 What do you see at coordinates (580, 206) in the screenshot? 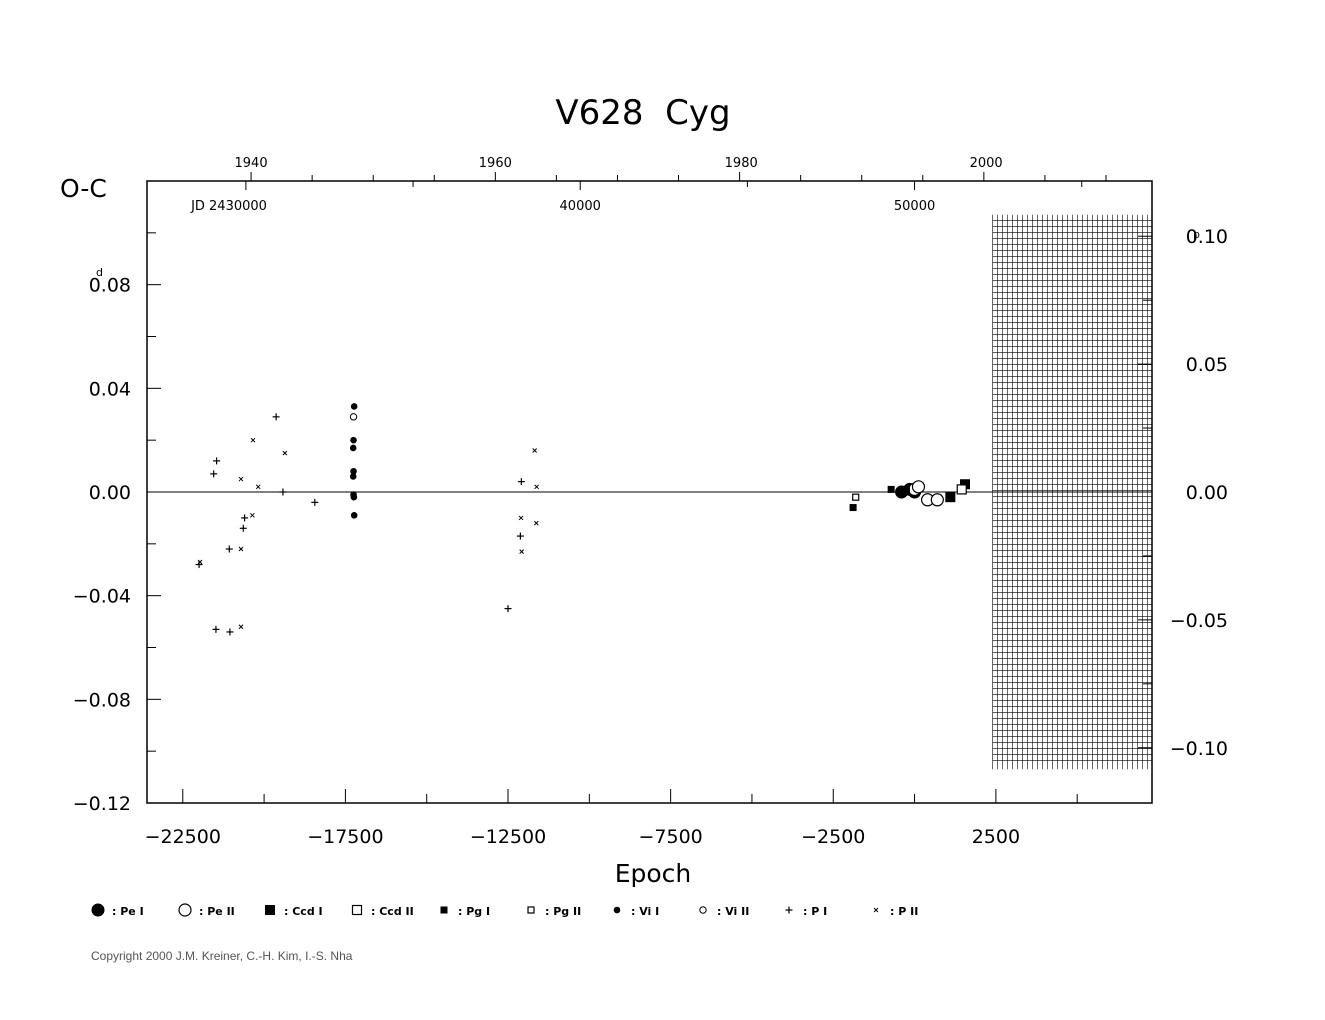
I see `top-jd-label: 40000` at bounding box center [580, 206].